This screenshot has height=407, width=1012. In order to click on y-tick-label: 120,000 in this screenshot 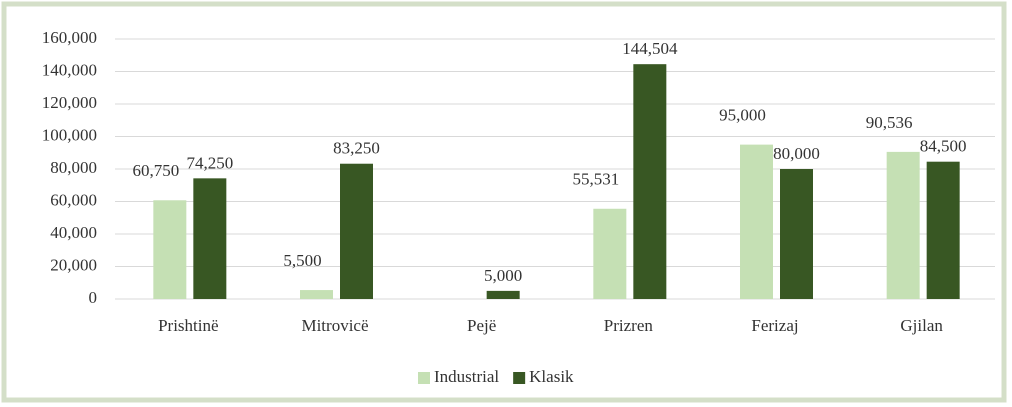, I will do `click(69, 102)`.